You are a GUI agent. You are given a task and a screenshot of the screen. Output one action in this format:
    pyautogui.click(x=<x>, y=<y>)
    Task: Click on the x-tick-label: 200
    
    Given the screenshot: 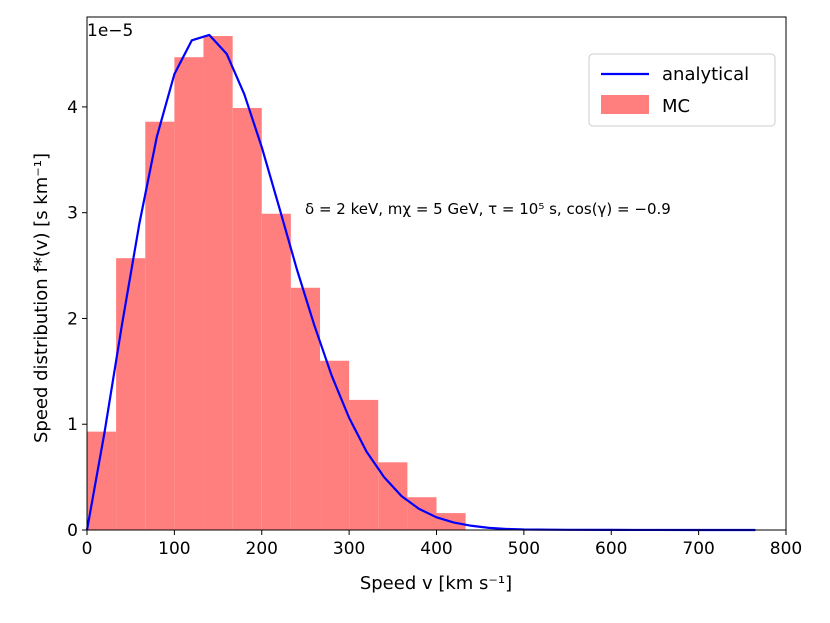 What is the action you would take?
    pyautogui.click(x=262, y=549)
    